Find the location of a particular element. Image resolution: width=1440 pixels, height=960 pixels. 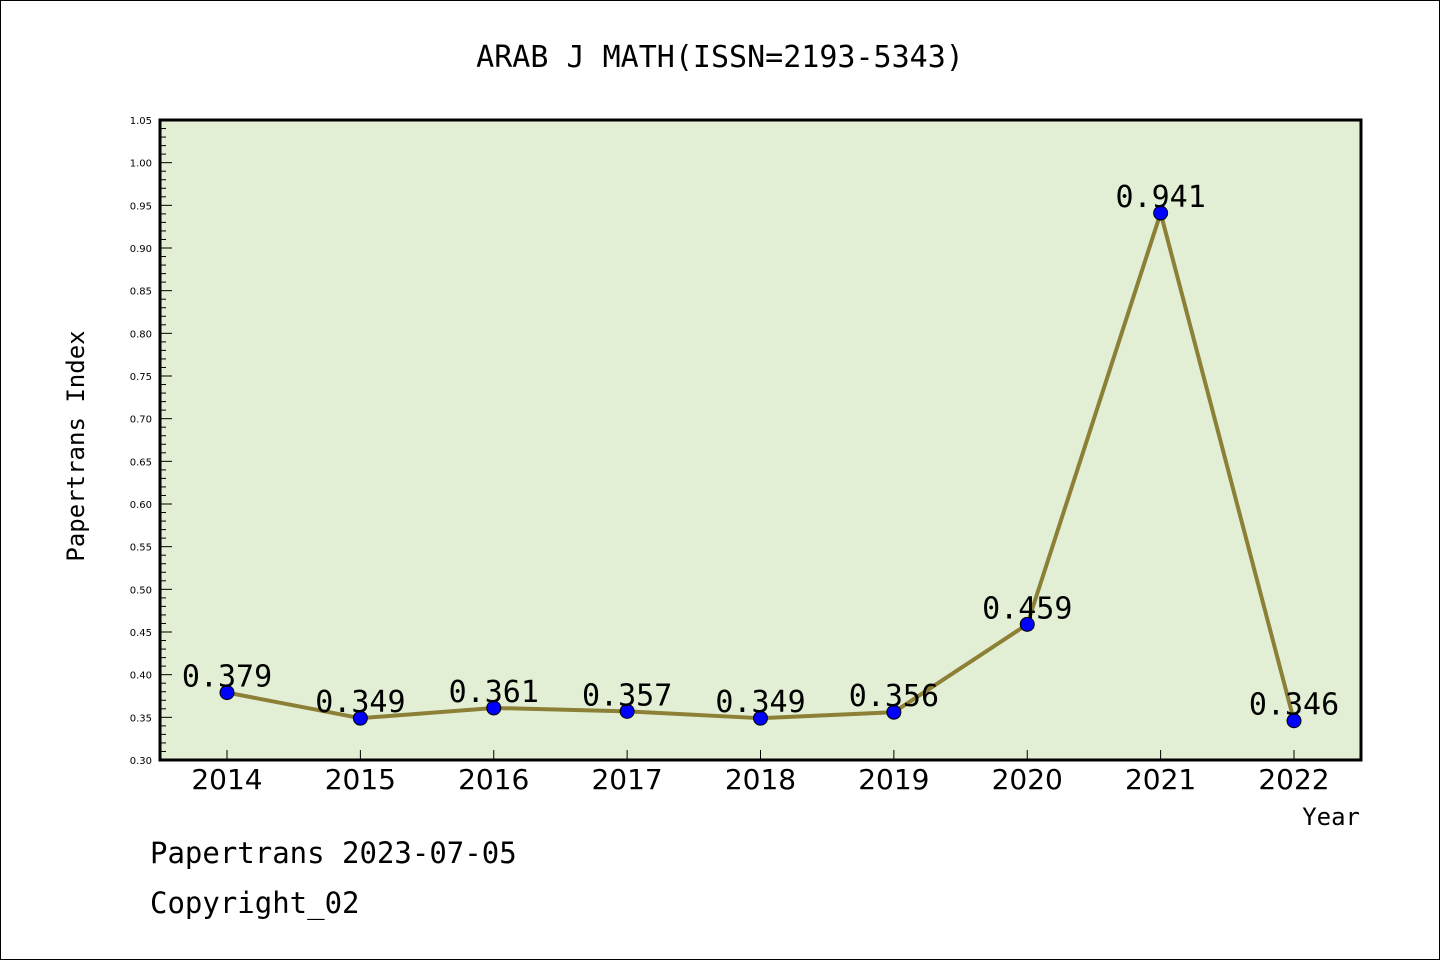

y-tick-label: 0.55 is located at coordinates (141, 548).